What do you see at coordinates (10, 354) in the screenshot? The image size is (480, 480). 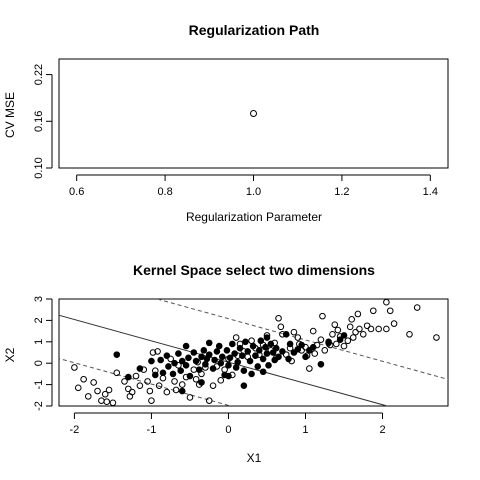 I see `y-axis-label: X2` at bounding box center [10, 354].